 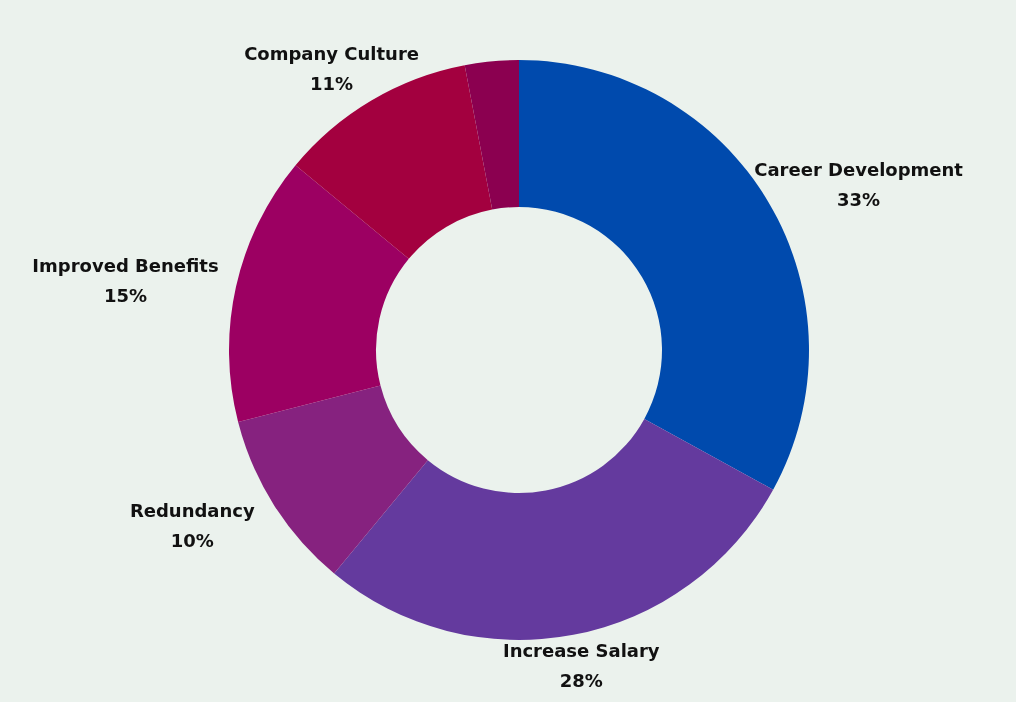 I want to click on slice-label: Career Development, so click(x=859, y=170).